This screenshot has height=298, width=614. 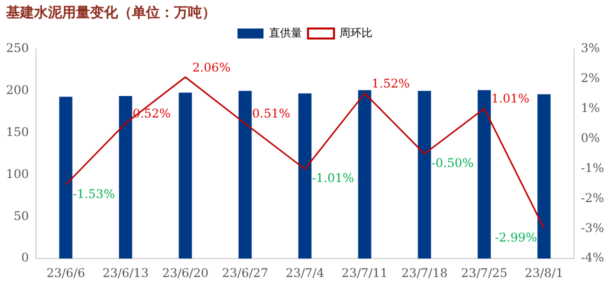 What do you see at coordinates (516, 237) in the screenshot?
I see `data-label: -2.99%` at bounding box center [516, 237].